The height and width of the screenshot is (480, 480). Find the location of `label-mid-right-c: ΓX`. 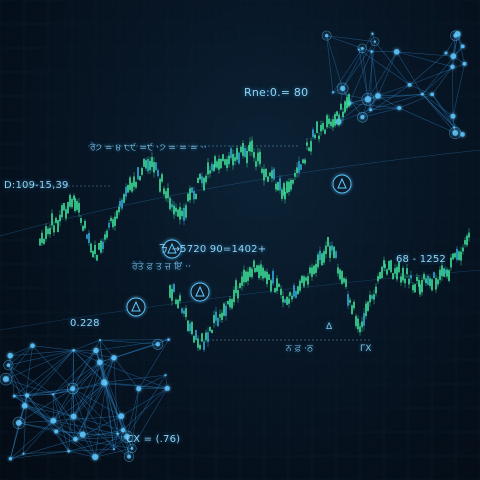

label-mid-right-c: ΓX is located at coordinates (366, 349).